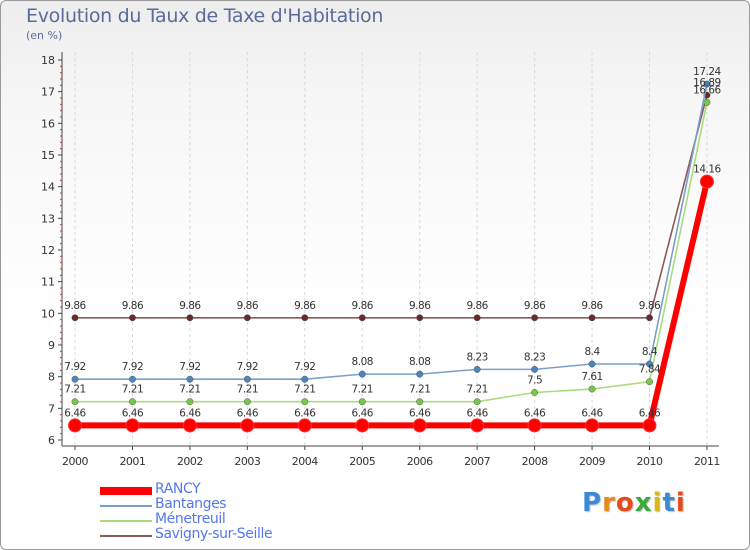 The width and height of the screenshot is (750, 550). Describe the element at coordinates (48, 218) in the screenshot. I see `y-tick-label: 13` at that location.